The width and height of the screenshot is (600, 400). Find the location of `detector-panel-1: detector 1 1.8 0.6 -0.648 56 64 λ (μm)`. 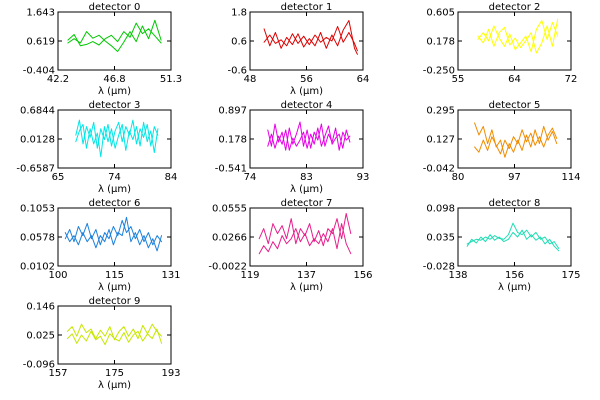

detector-panel-1: detector 1 1.8 0.6 -0.648 56 64 λ (μm) is located at coordinates (298, 49).